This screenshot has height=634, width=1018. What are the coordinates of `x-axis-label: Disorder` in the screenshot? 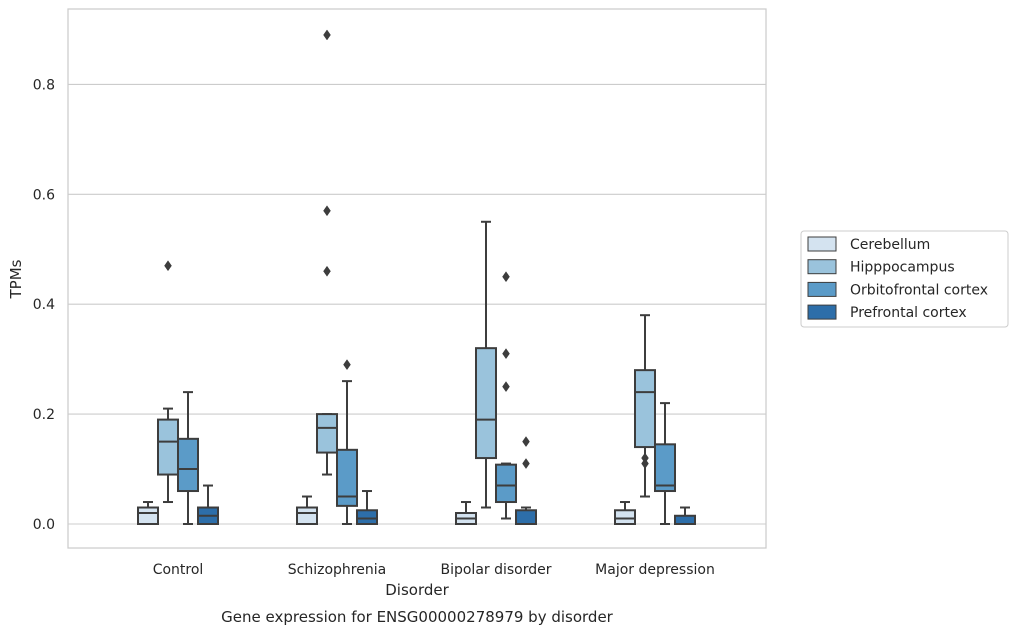 It's located at (417, 590).